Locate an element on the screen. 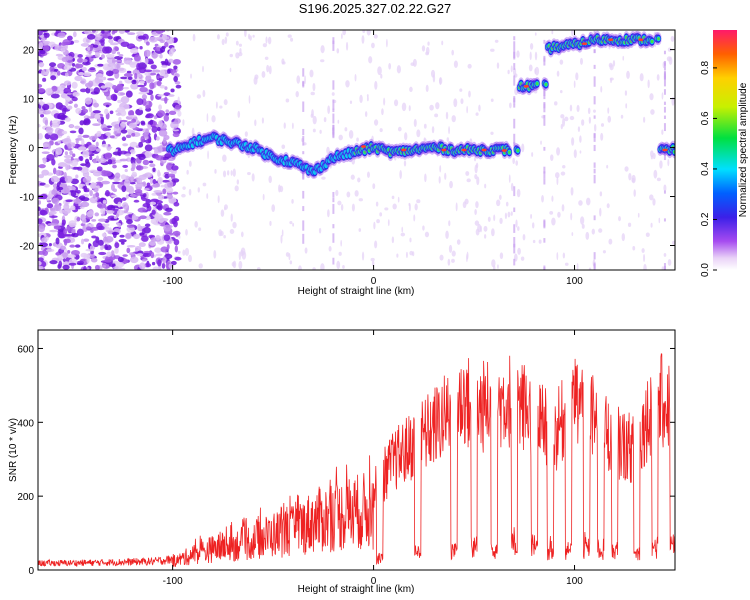 The image size is (750, 600). spectrogram-y-tick-label: 0 is located at coordinates (31, 149).